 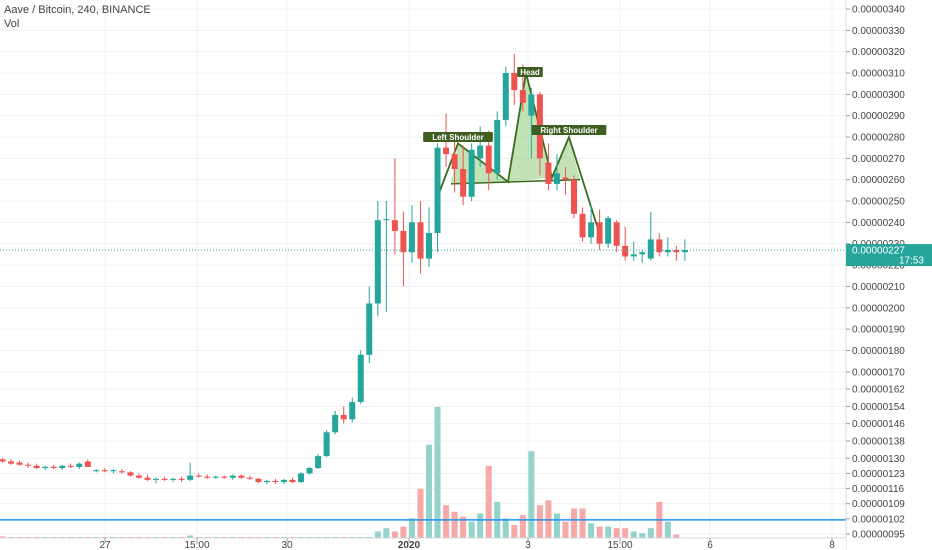 I want to click on price-tick-label: 0.00000123, so click(x=878, y=474).